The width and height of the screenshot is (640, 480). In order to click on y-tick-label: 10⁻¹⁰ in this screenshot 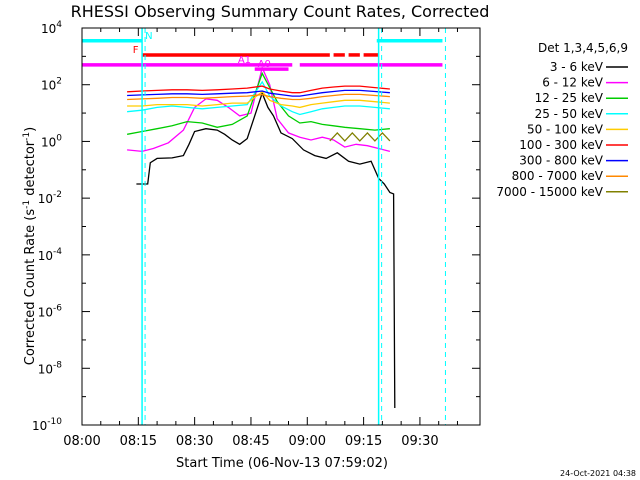, I will do `click(47, 425)`.